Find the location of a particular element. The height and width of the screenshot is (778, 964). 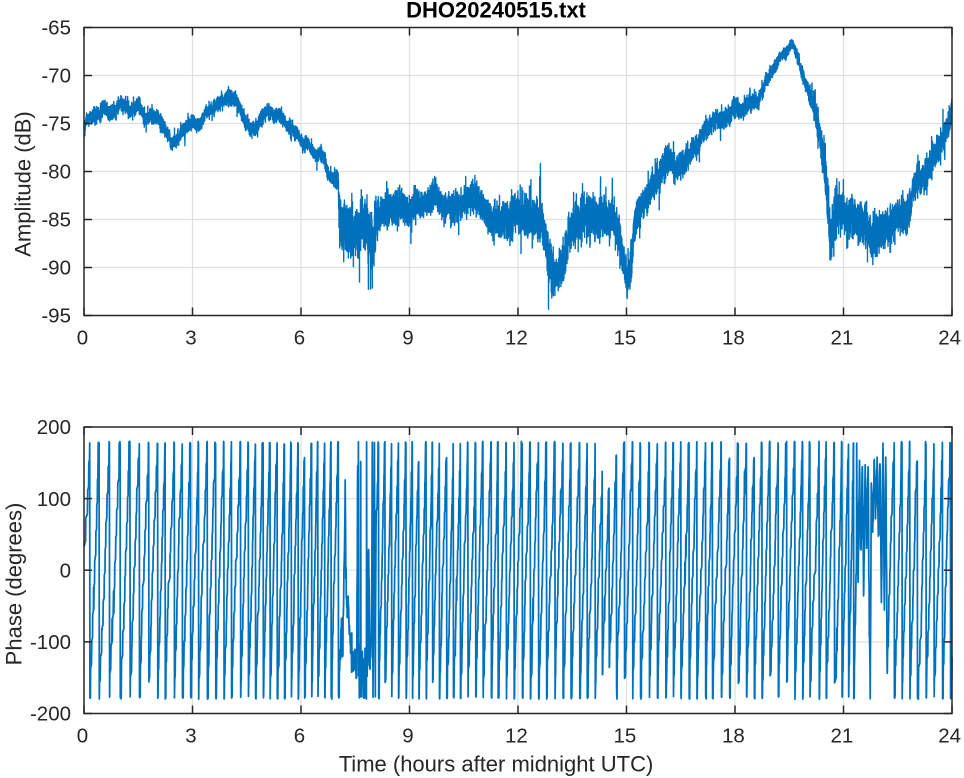

svg-text: -85 is located at coordinates (56, 220).